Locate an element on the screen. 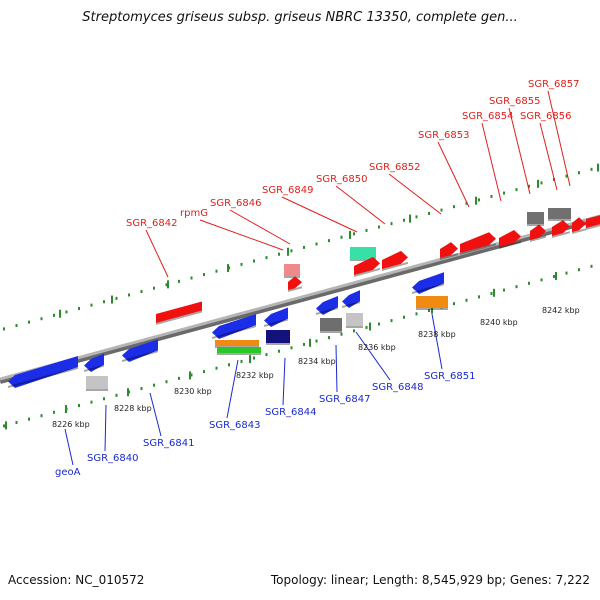 The width and height of the screenshot is (600, 600). gene-sgr-6842-shade is located at coordinates (179, 317).